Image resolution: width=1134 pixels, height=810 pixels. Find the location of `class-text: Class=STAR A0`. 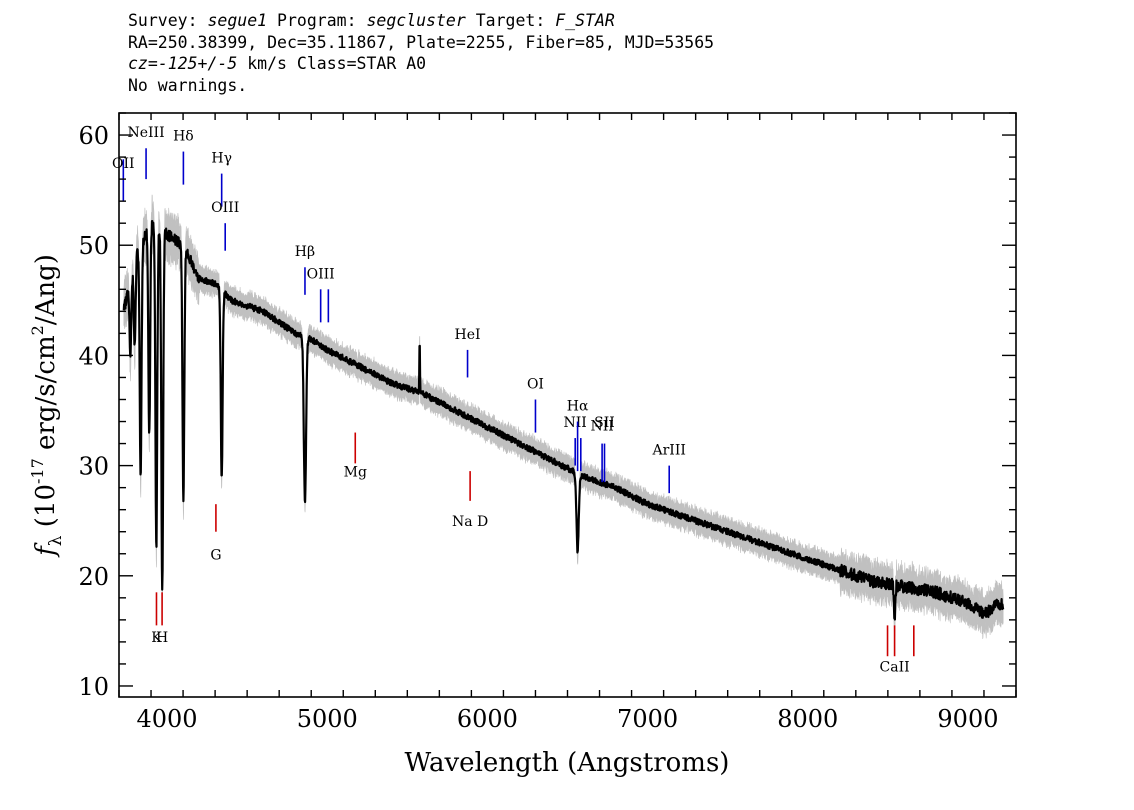

class-text: Class=STAR A0 is located at coordinates (361, 63).